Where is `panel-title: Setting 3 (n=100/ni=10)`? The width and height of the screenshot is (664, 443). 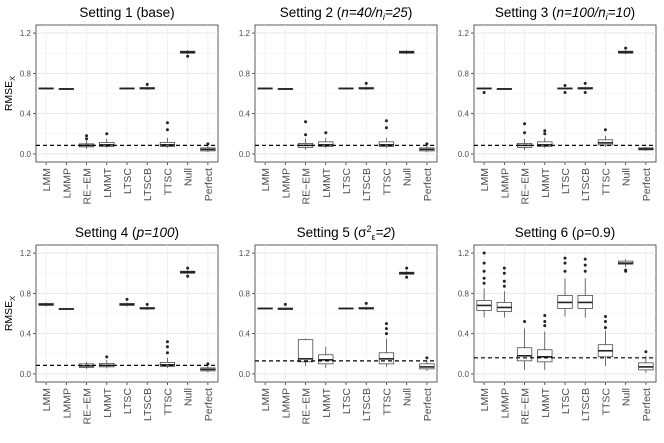
panel-title: Setting 3 (n=100/ni=10) is located at coordinates (565, 13).